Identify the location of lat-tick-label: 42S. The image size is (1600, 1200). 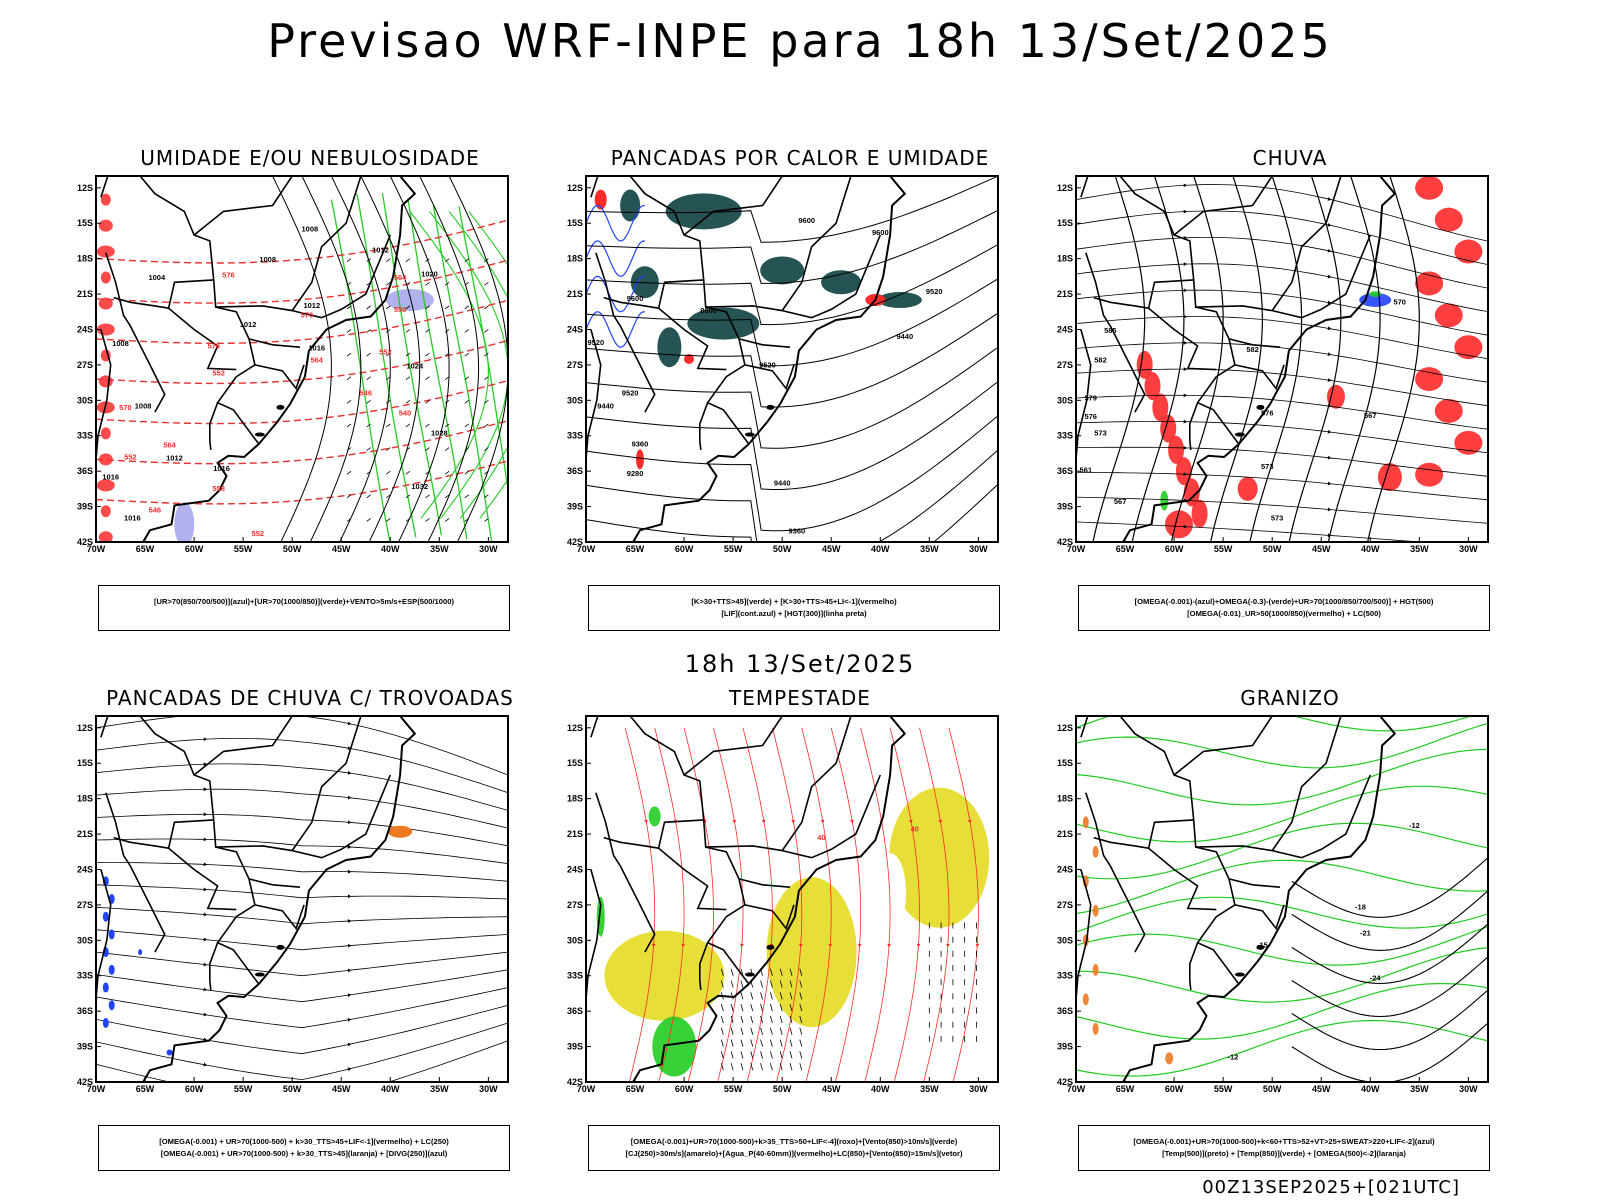
(1065, 542).